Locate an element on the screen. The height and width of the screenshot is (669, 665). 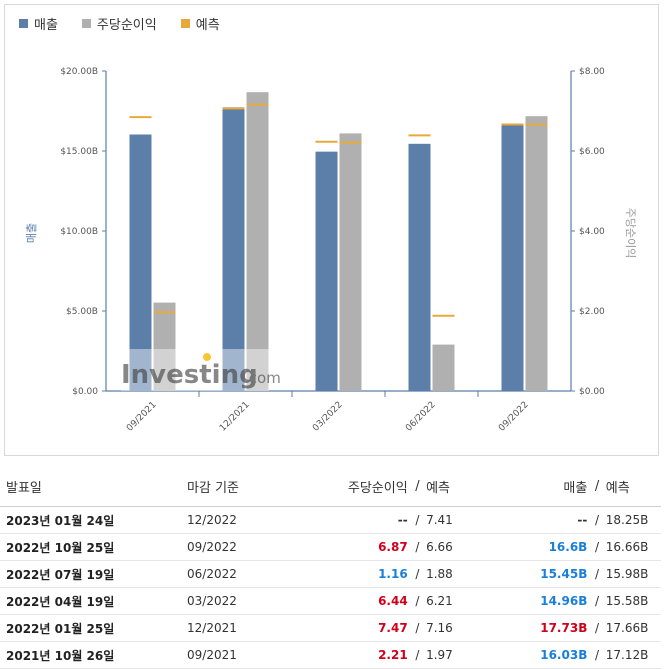
eps-forecast: 1.88 is located at coordinates (453, 574).